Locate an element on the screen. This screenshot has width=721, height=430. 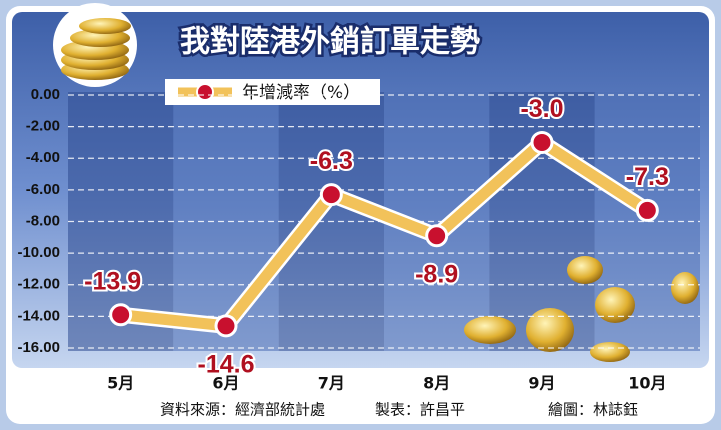
y-tick-label: -6.00 is located at coordinates (43, 189).